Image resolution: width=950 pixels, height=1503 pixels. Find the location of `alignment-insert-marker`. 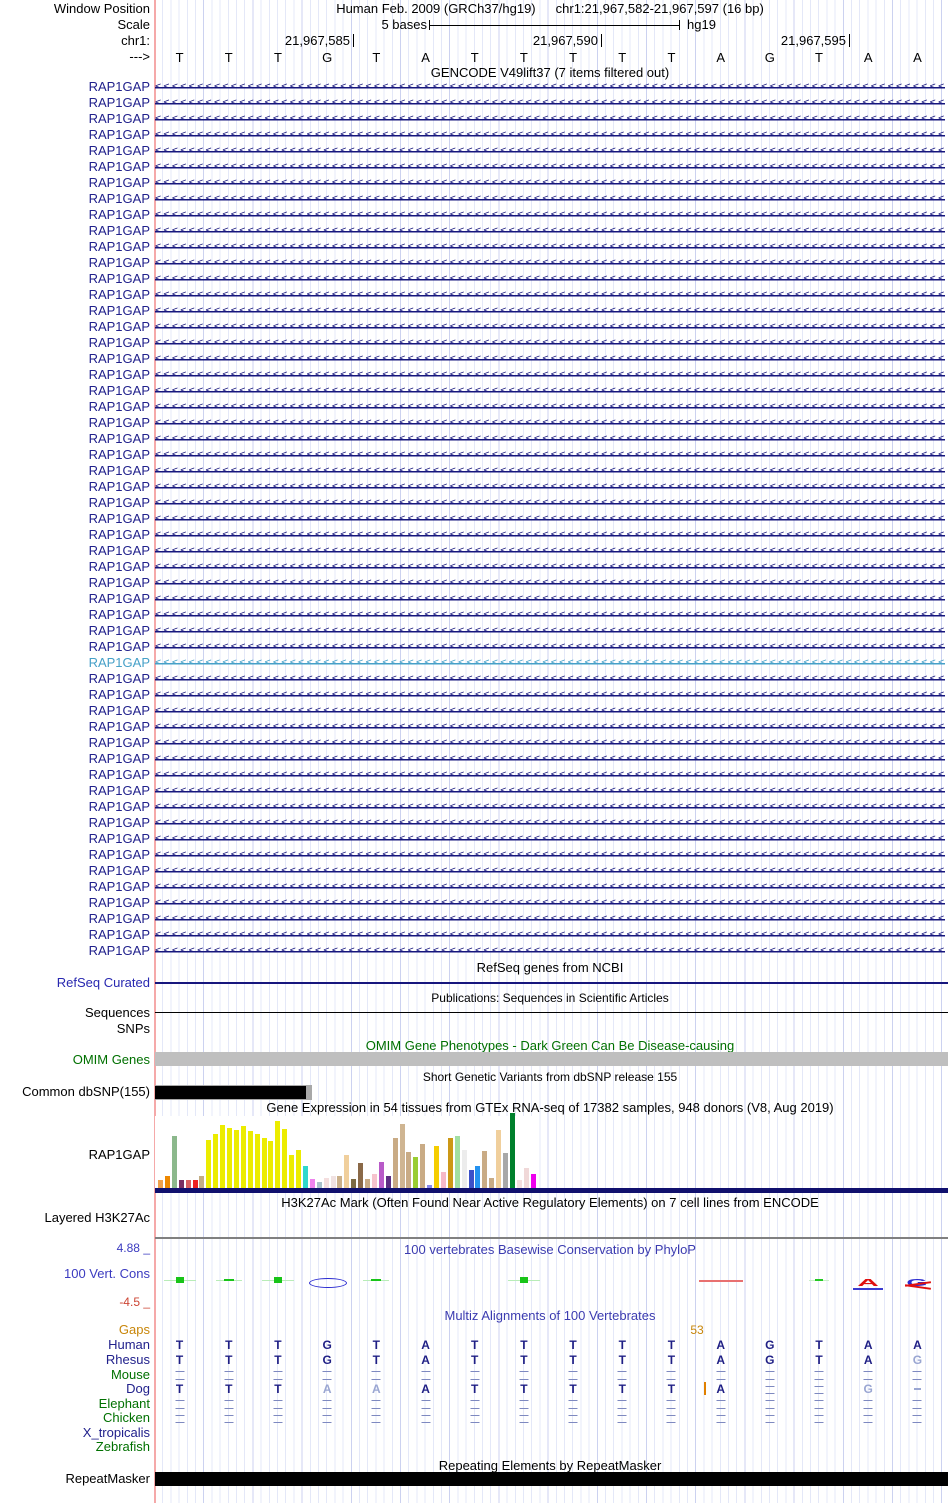

alignment-insert-marker is located at coordinates (705, 1388).